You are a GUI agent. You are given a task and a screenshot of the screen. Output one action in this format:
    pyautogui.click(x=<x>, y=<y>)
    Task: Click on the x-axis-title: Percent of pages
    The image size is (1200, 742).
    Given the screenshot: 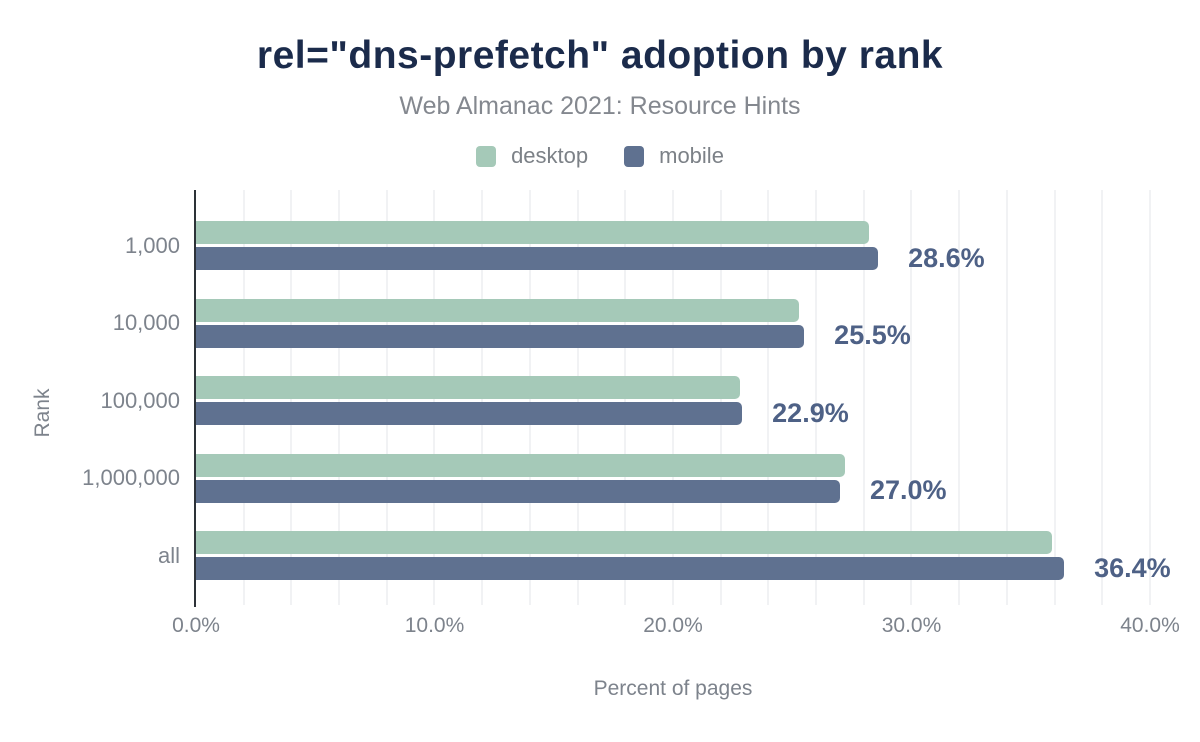 What is the action you would take?
    pyautogui.click(x=673, y=688)
    